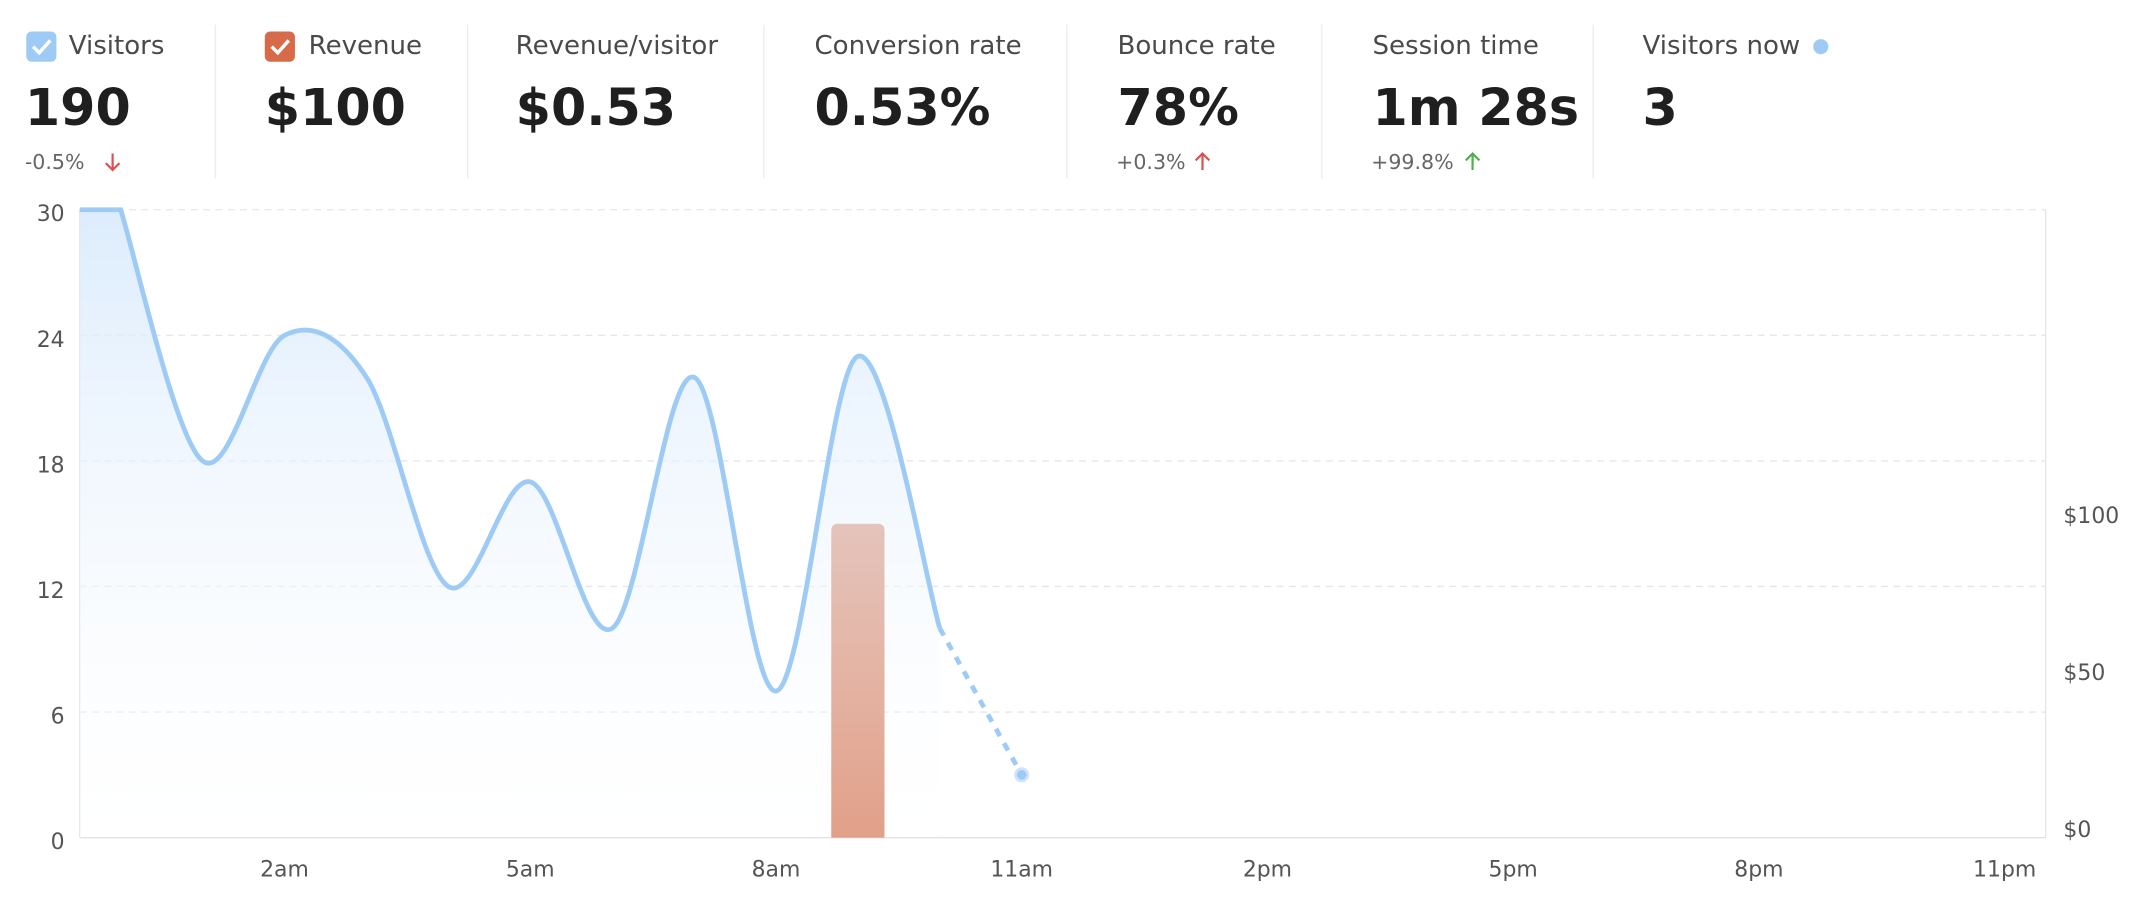 Image resolution: width=2150 pixels, height=924 pixels. Describe the element at coordinates (1196, 46) in the screenshot. I see `metric-label: Bounce rate` at that location.